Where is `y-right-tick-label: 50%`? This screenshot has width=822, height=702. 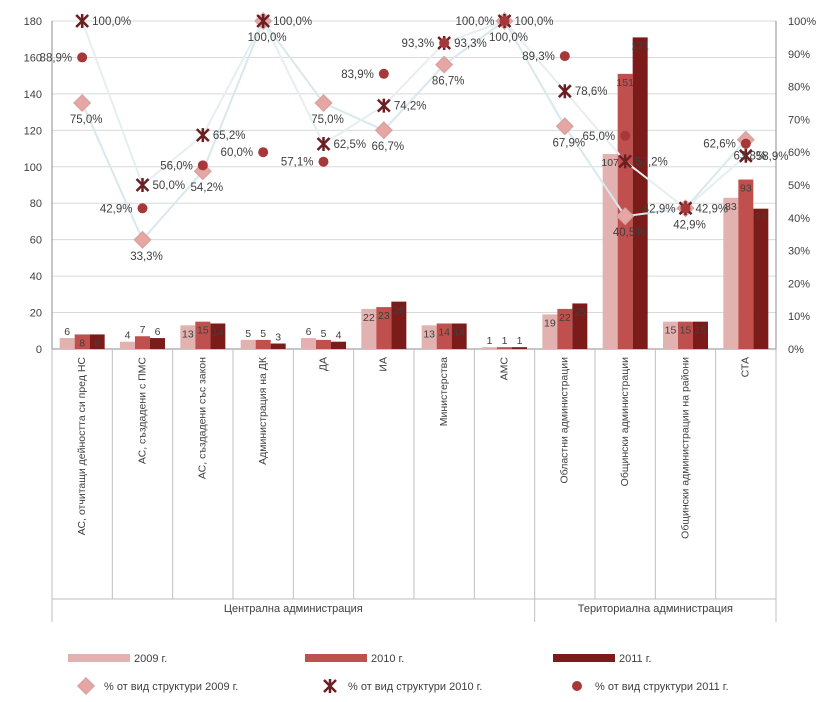 y-right-tick-label: 50% is located at coordinates (799, 186).